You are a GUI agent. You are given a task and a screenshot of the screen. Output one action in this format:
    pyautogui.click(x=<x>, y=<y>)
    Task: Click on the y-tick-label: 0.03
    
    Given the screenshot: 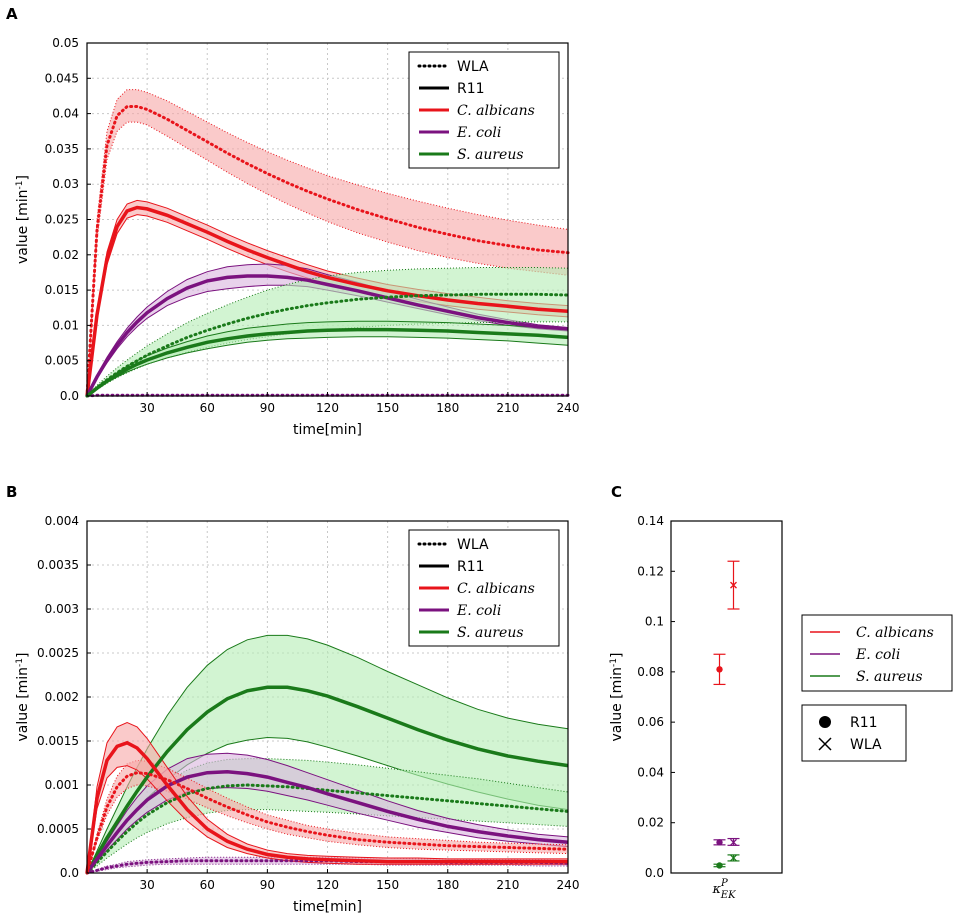 What is the action you would take?
    pyautogui.click(x=65, y=184)
    